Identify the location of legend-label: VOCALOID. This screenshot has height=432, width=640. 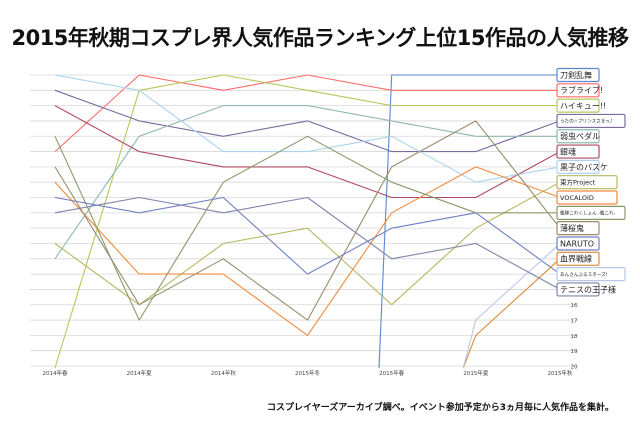
(577, 198).